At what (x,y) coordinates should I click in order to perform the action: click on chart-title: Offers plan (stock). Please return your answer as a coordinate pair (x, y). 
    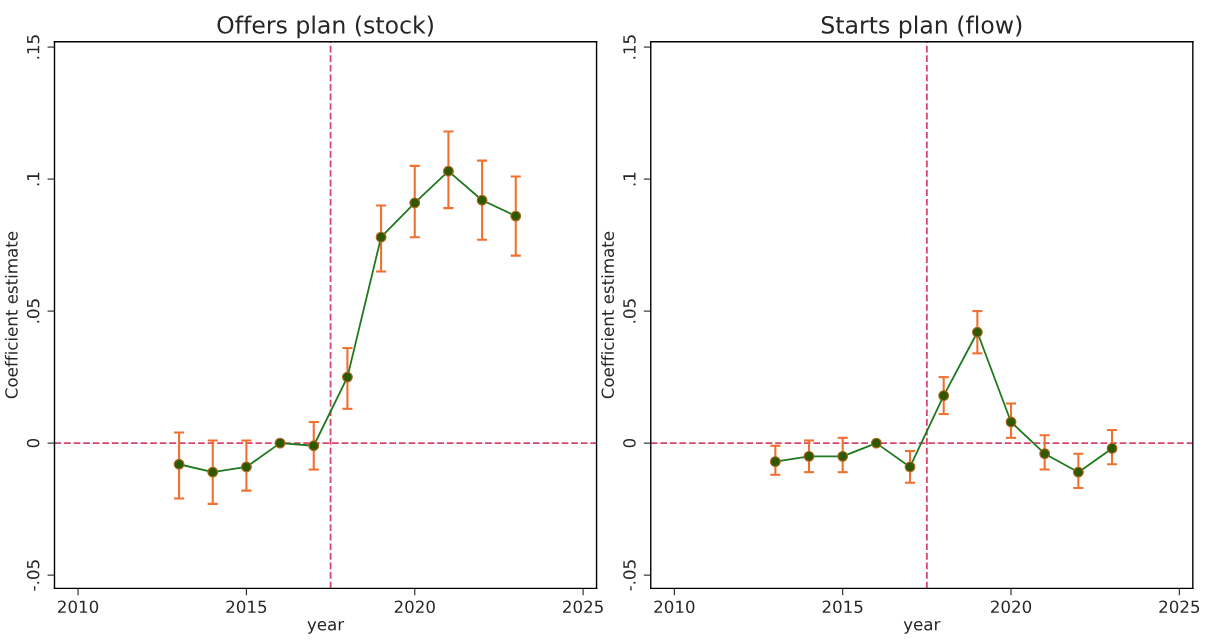
    Looking at the image, I should click on (325, 27).